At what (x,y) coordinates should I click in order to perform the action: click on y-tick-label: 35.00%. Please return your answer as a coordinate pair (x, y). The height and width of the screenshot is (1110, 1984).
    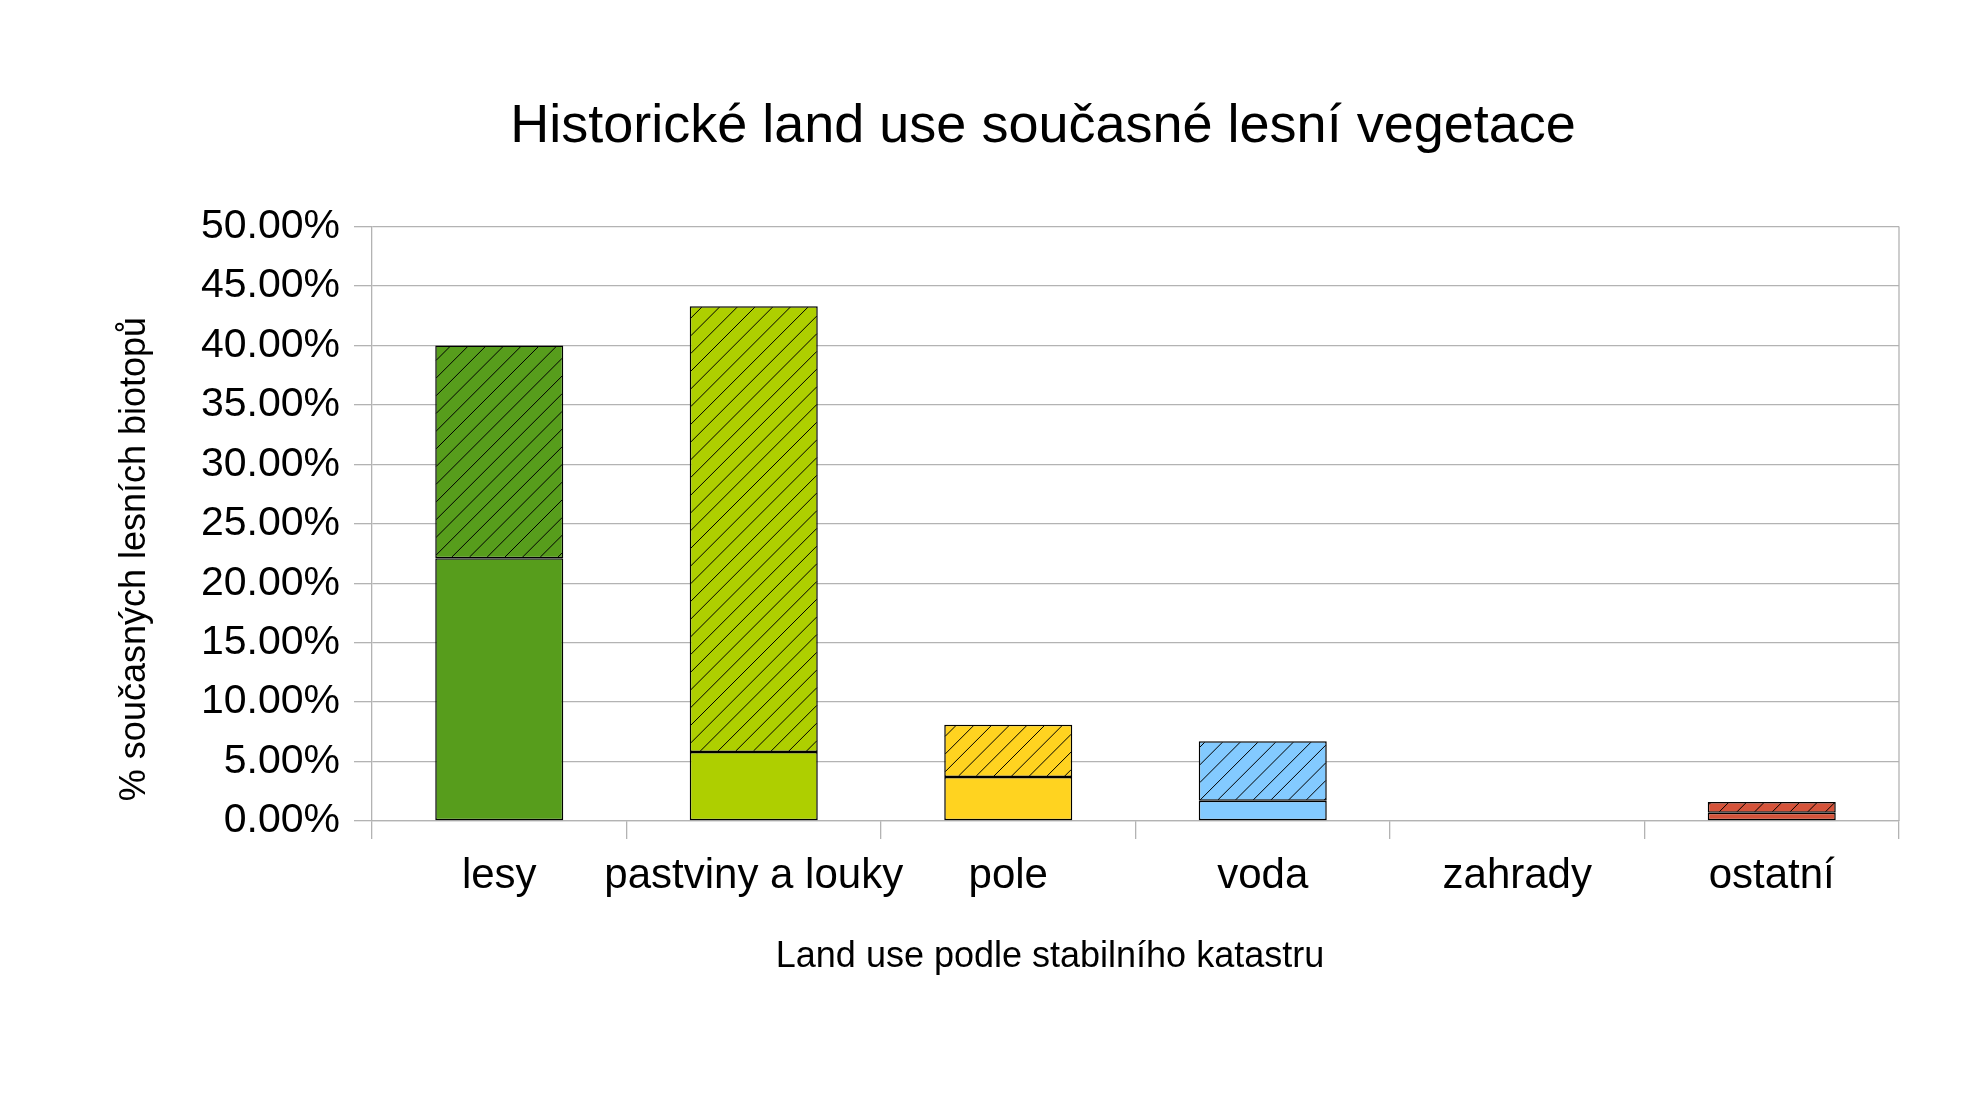
    Looking at the image, I should click on (270, 402).